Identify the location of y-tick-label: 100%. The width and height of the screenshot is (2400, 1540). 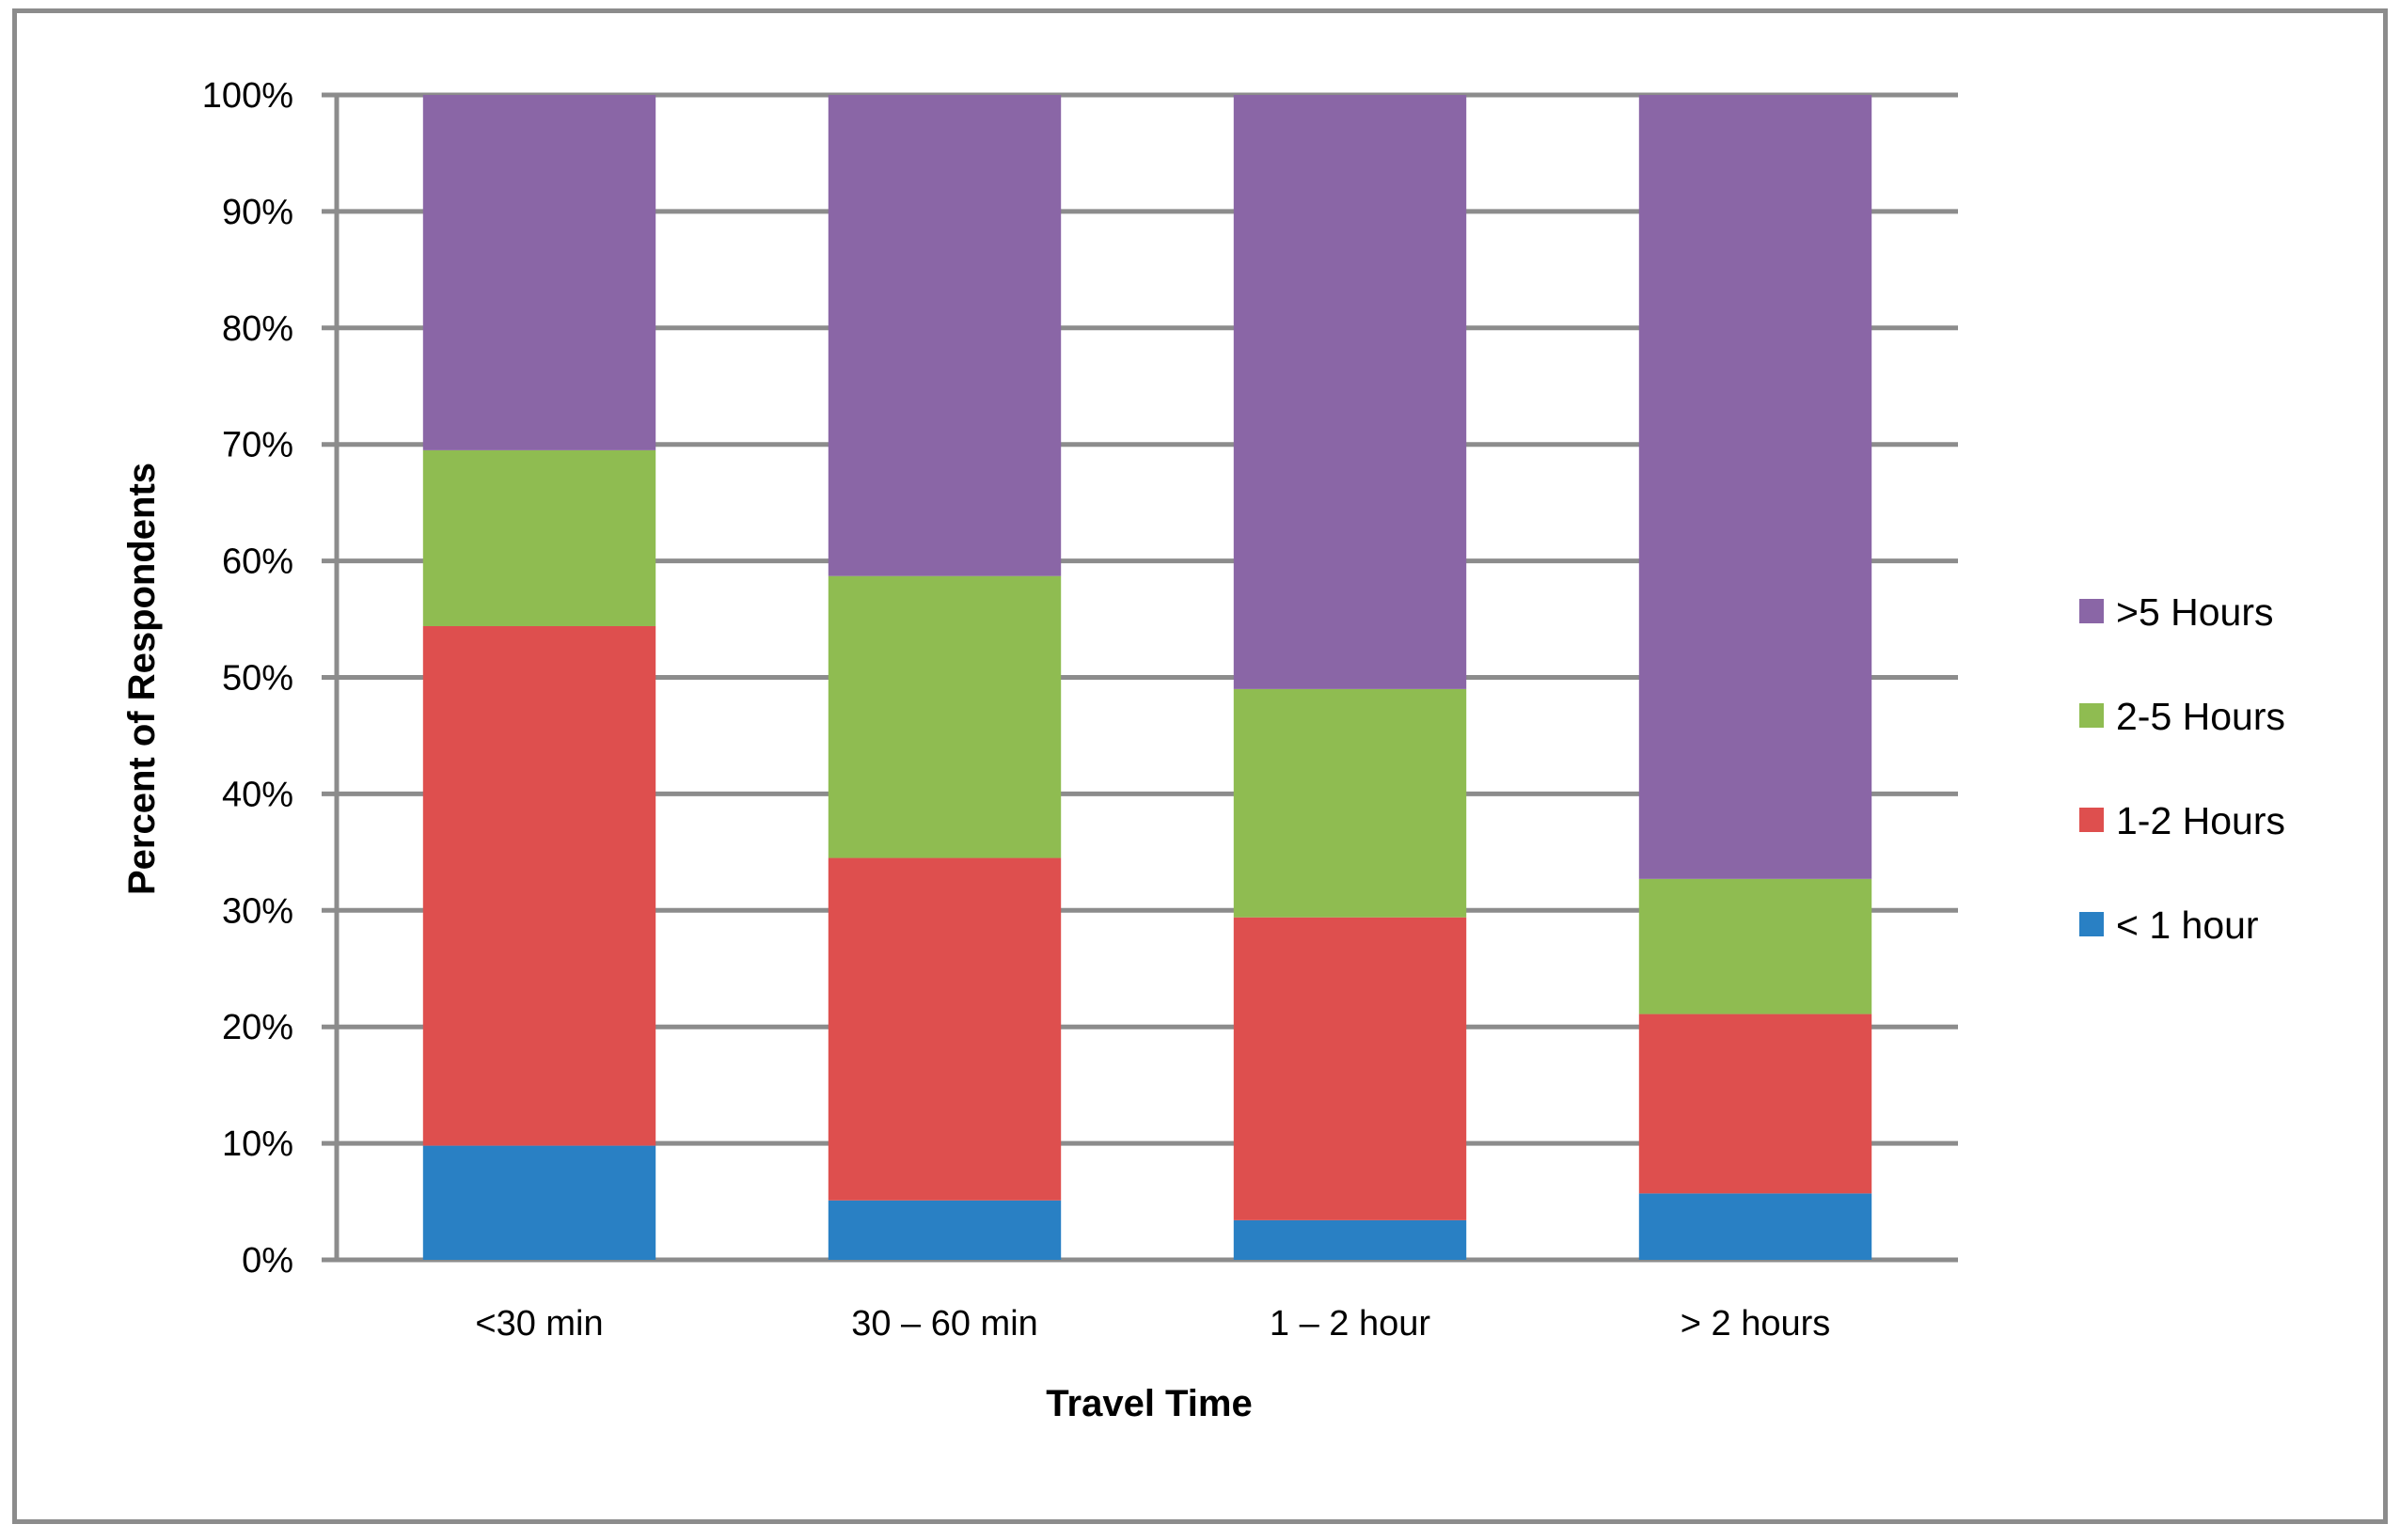
(247, 96).